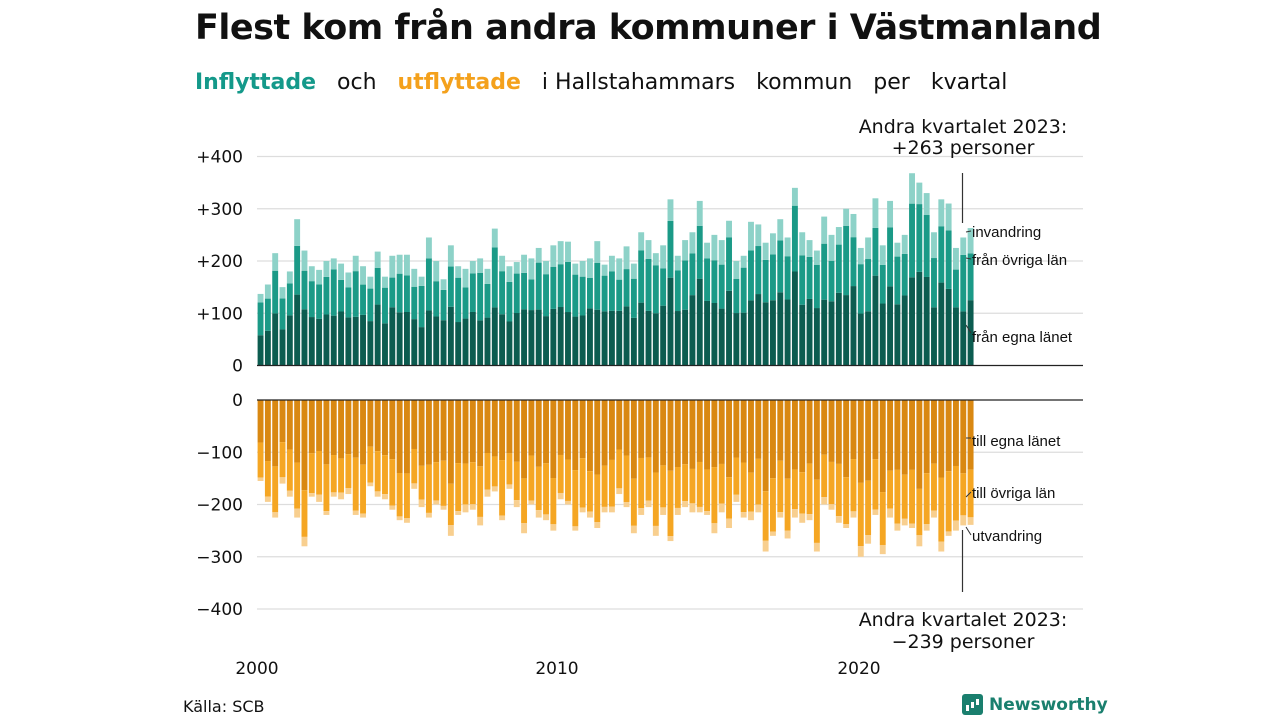 This screenshot has width=1280, height=720. I want to click on y-tick-label: +200, so click(219, 262).